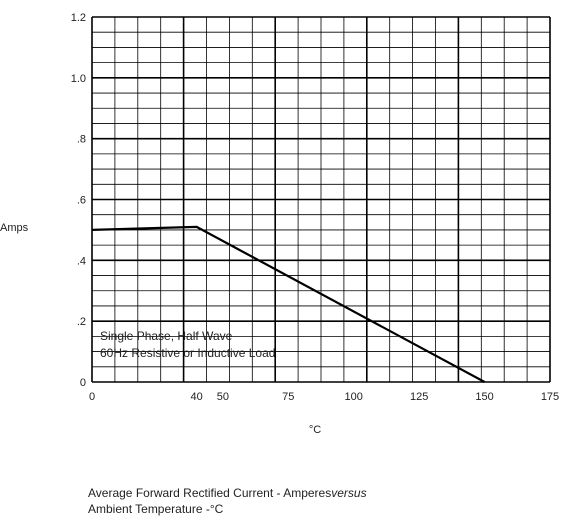 This screenshot has height=526, width=578. I want to click on x-tick-label: 175, so click(550, 397).